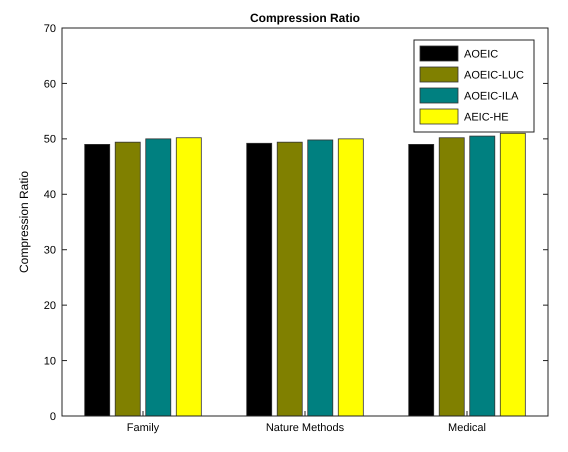 Image resolution: width=568 pixels, height=452 pixels. Describe the element at coordinates (50, 195) in the screenshot. I see `y-tick-label: 40` at that location.